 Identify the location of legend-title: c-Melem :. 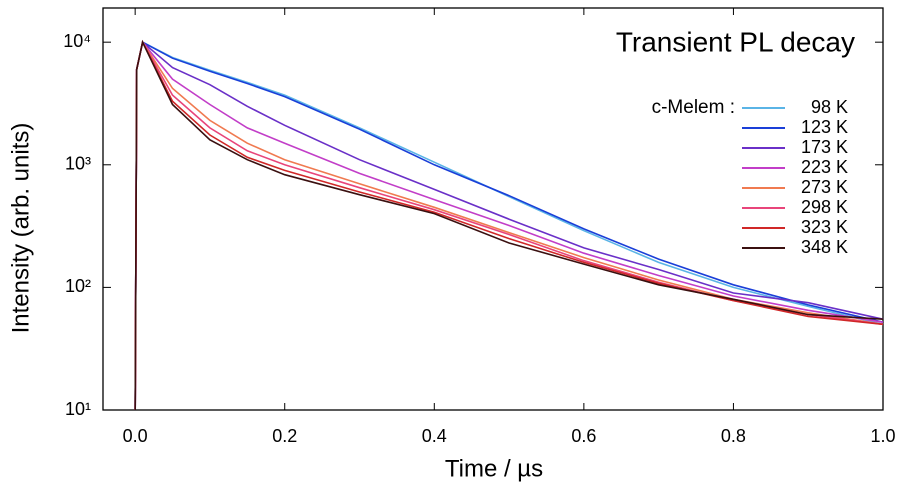
(693, 107).